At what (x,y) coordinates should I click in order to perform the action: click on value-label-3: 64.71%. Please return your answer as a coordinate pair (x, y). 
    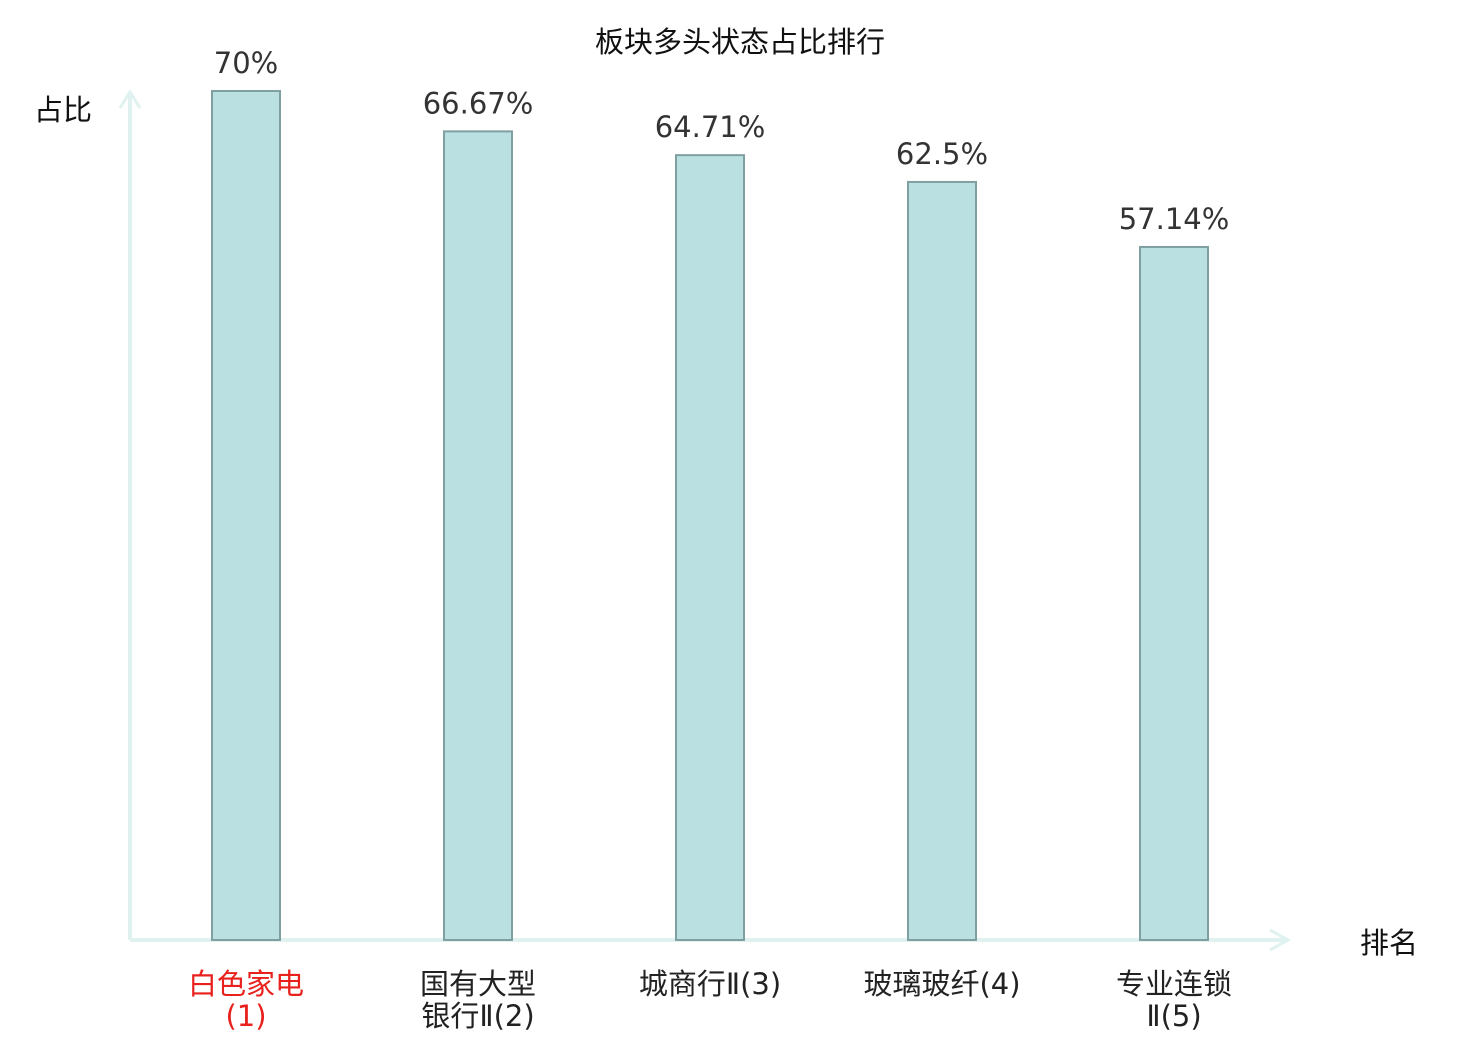
    Looking at the image, I should click on (710, 127).